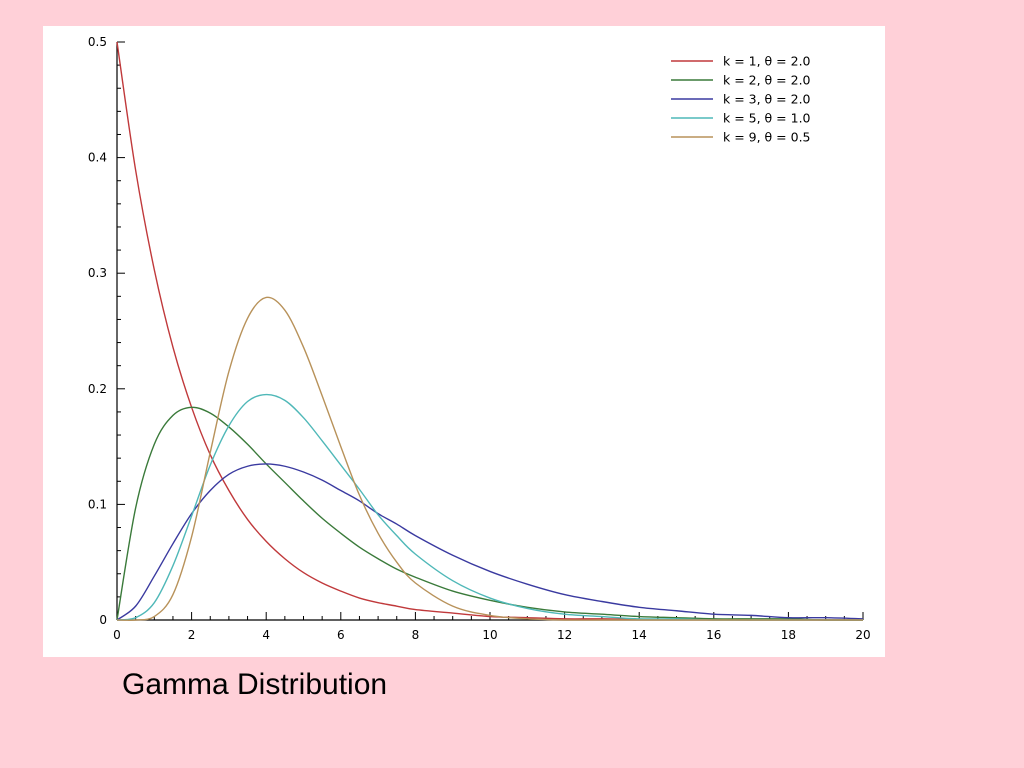 Image resolution: width=1024 pixels, height=768 pixels. What do you see at coordinates (713, 635) in the screenshot?
I see `x-tick-label: 16` at bounding box center [713, 635].